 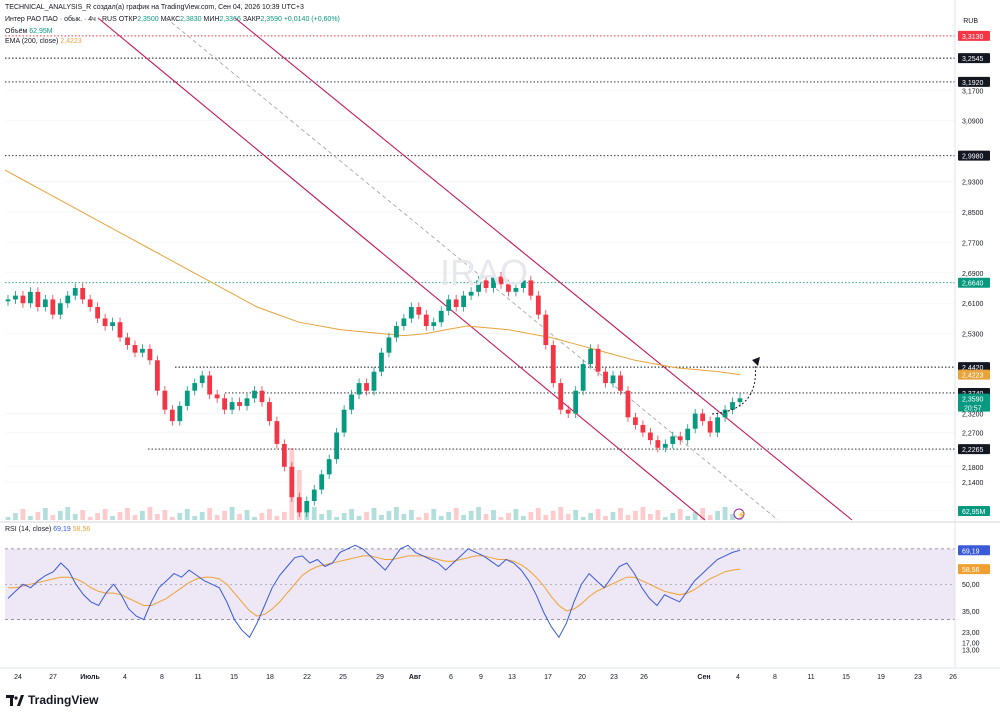 What do you see at coordinates (810, 677) in the screenshot?
I see `time-tick-label: 11` at bounding box center [810, 677].